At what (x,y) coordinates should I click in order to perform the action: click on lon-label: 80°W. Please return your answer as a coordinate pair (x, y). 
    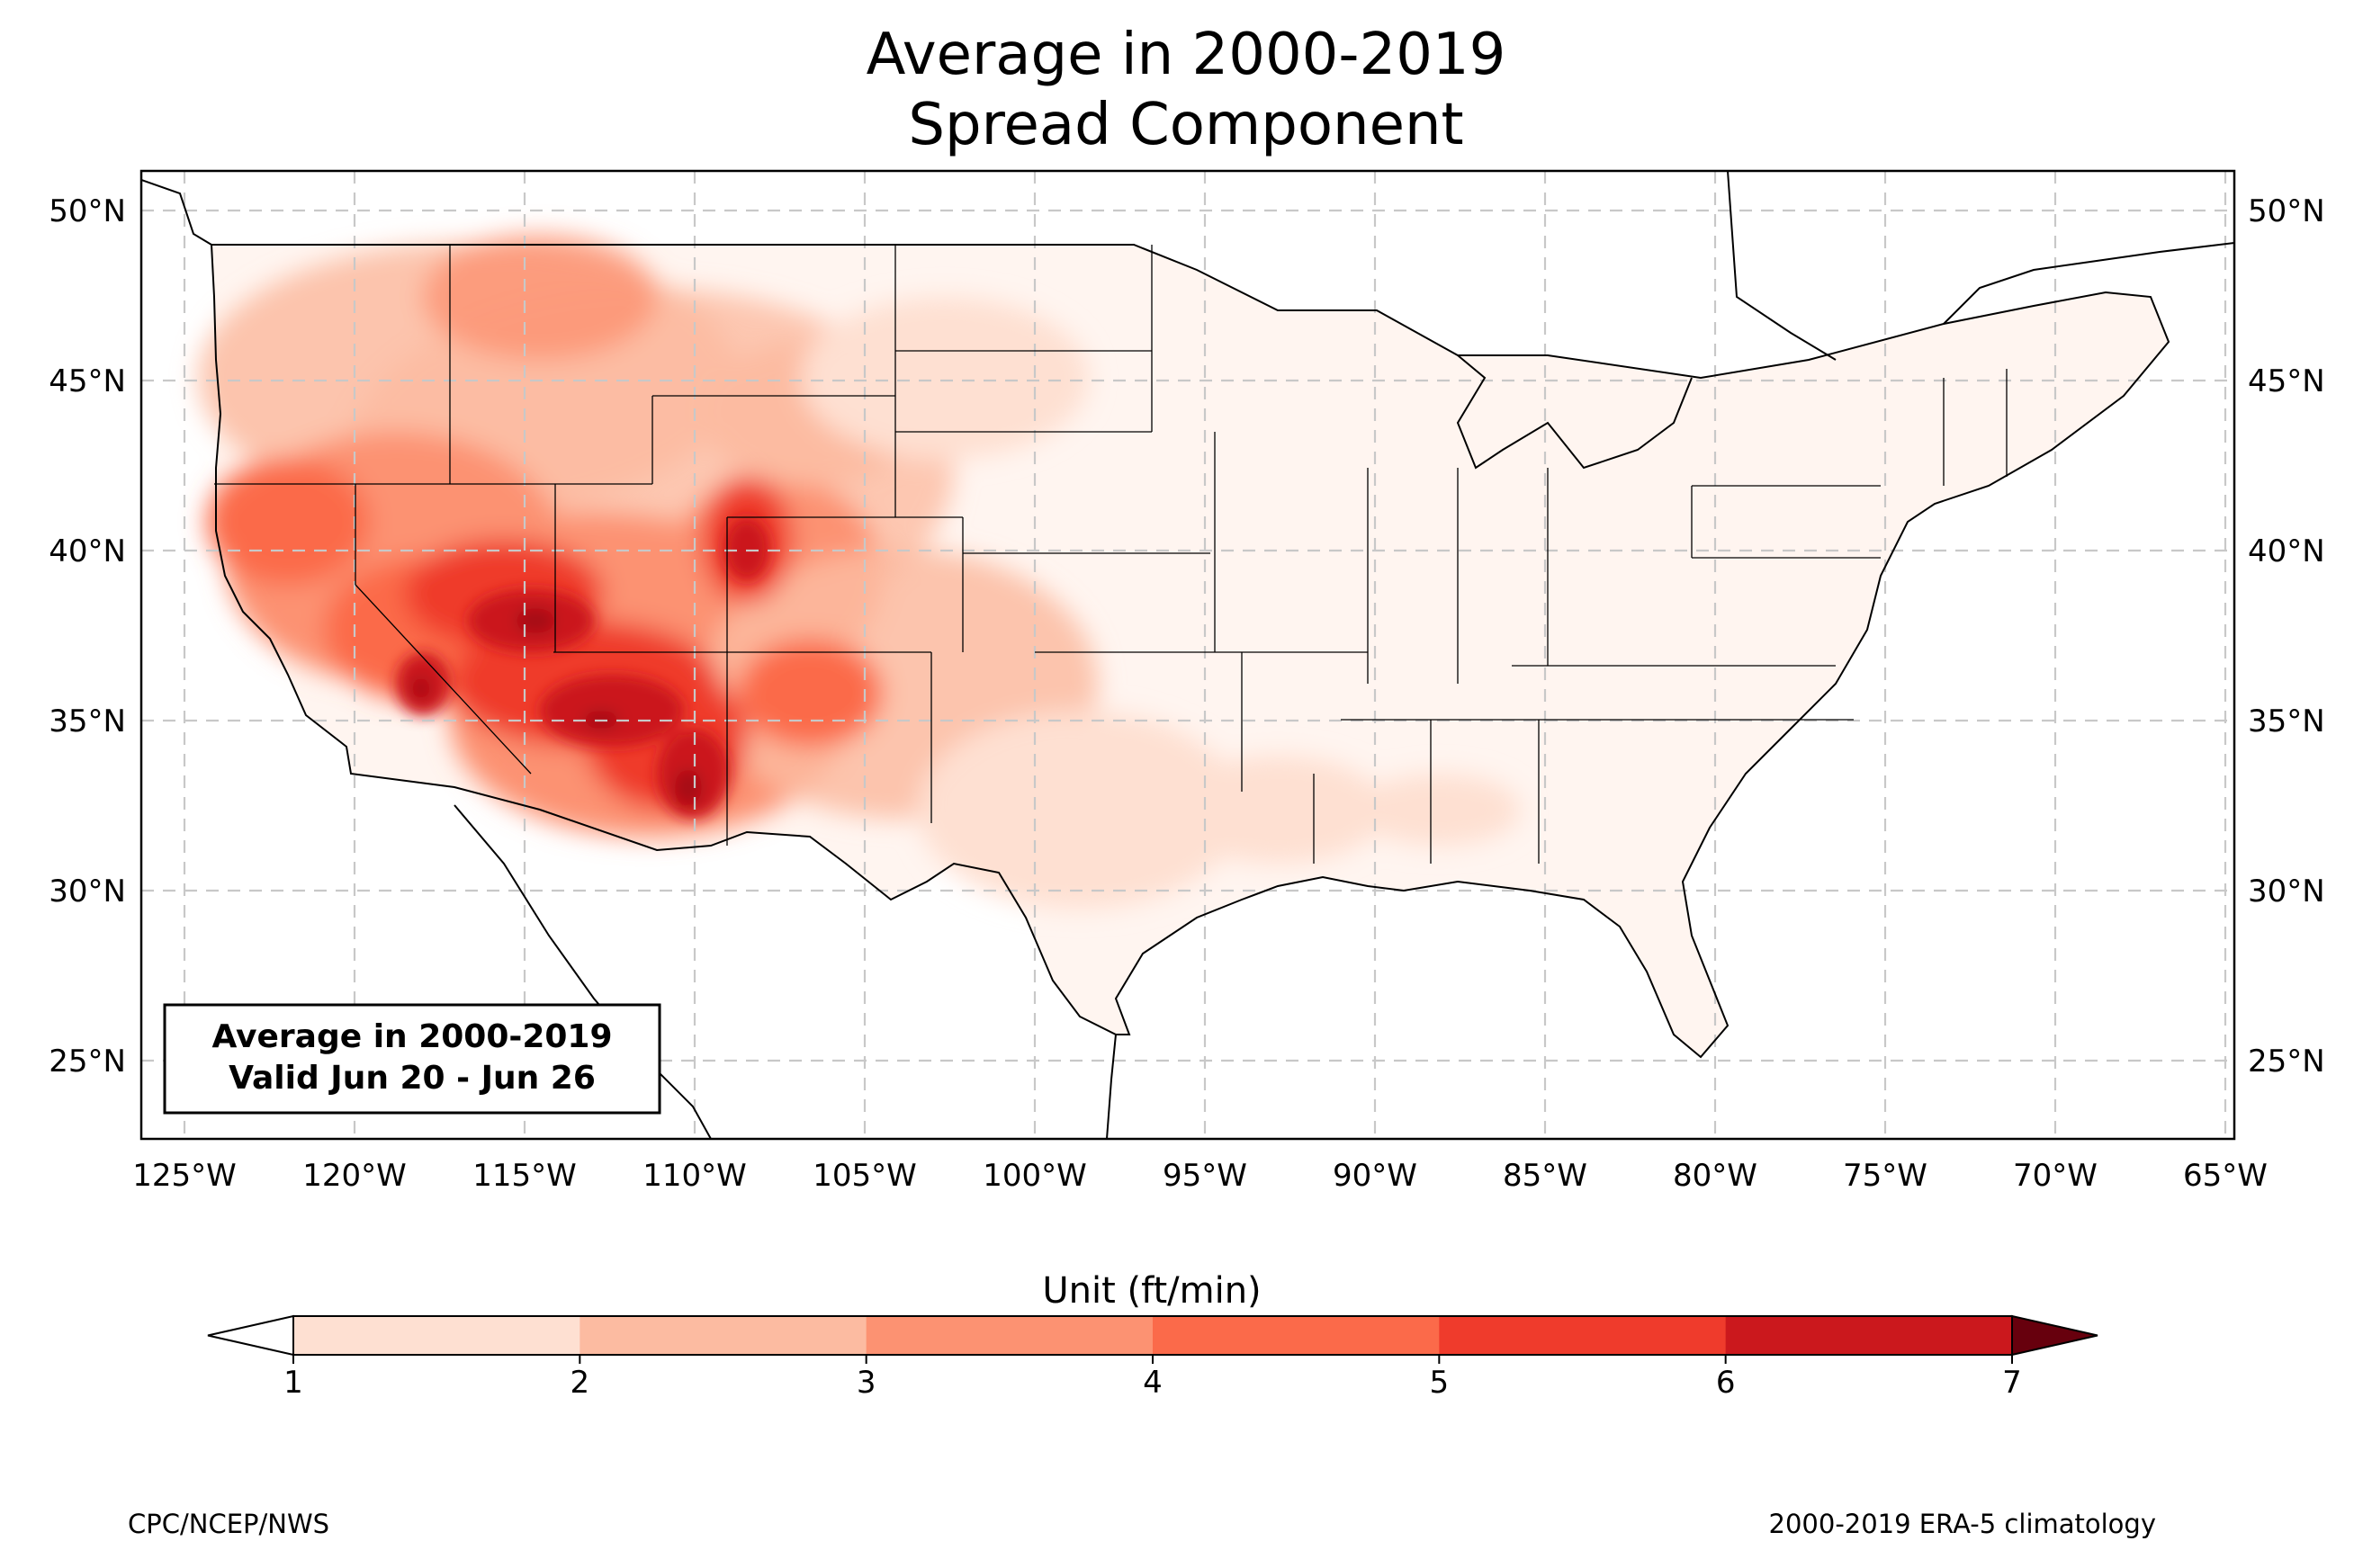
    Looking at the image, I should click on (1715, 1176).